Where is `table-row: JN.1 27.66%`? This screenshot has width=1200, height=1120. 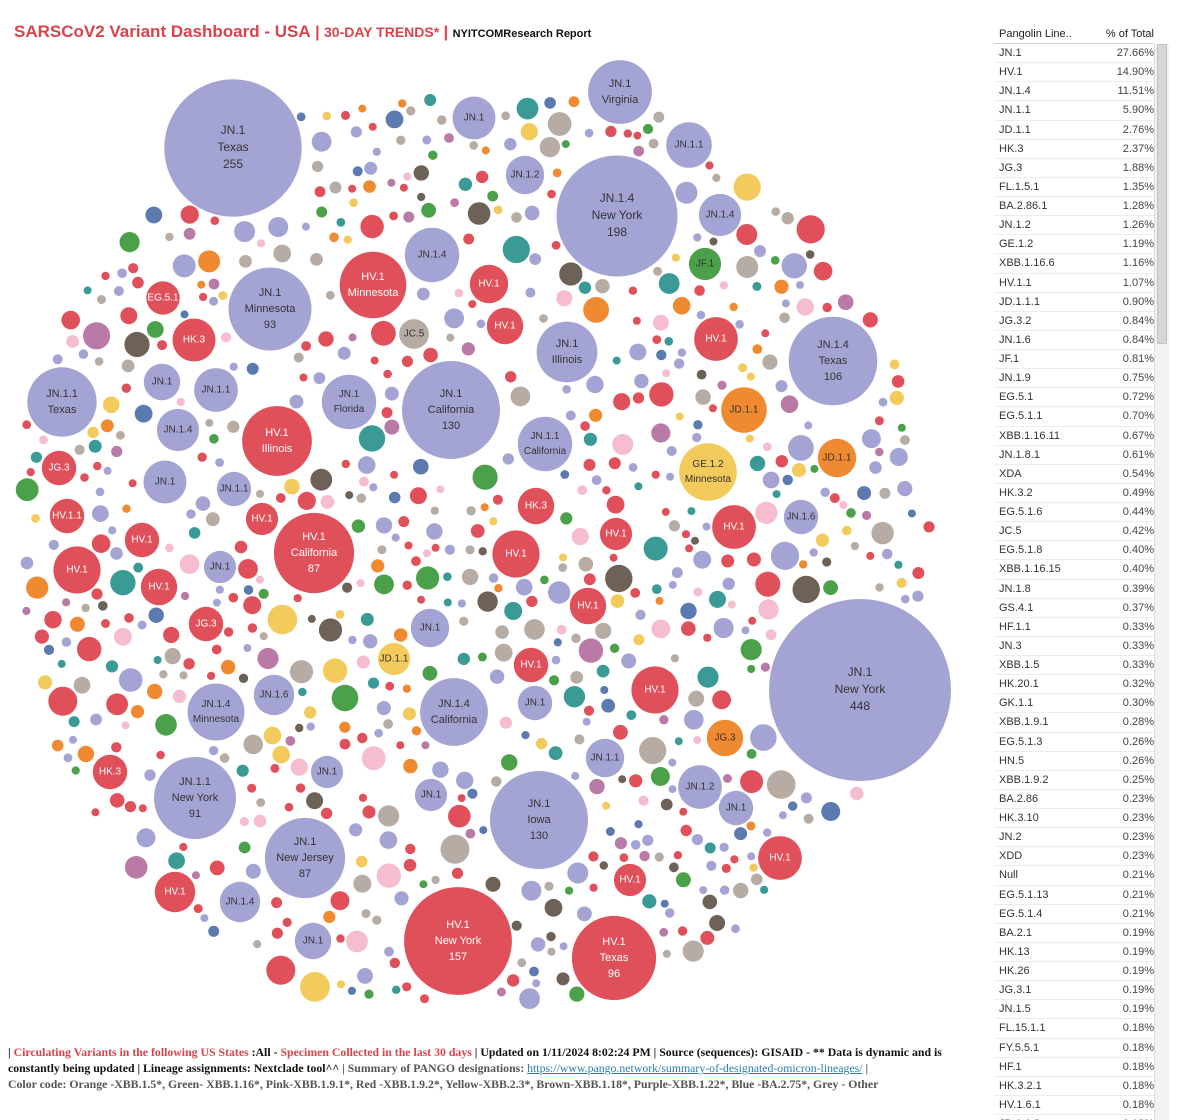 table-row: JN.1 27.66% is located at coordinates (1074, 54).